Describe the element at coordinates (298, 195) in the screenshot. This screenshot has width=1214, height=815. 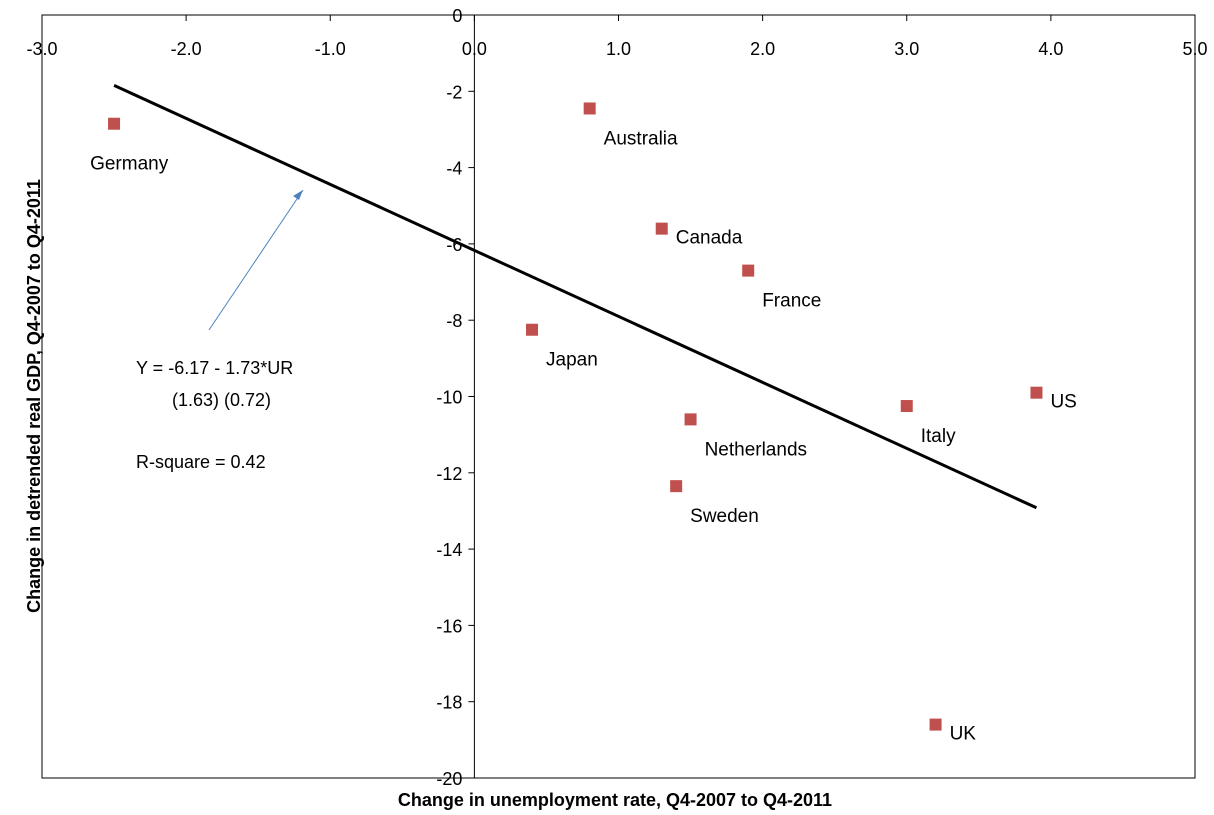
I see `annotation-arrowhead` at that location.